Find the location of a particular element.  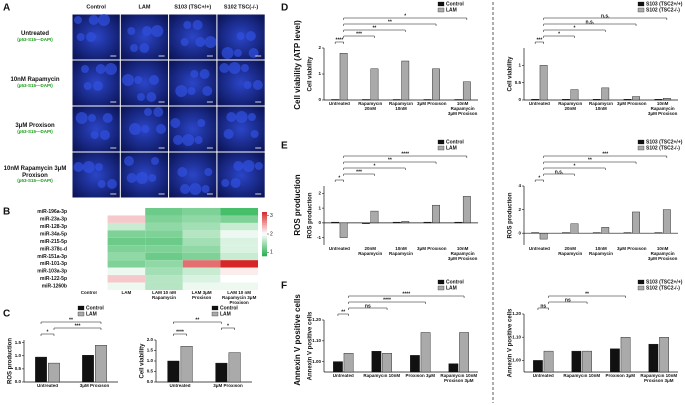

row-label-group: 3μM Proxison (p53-S15—DAPI) is located at coordinates (35, 129).